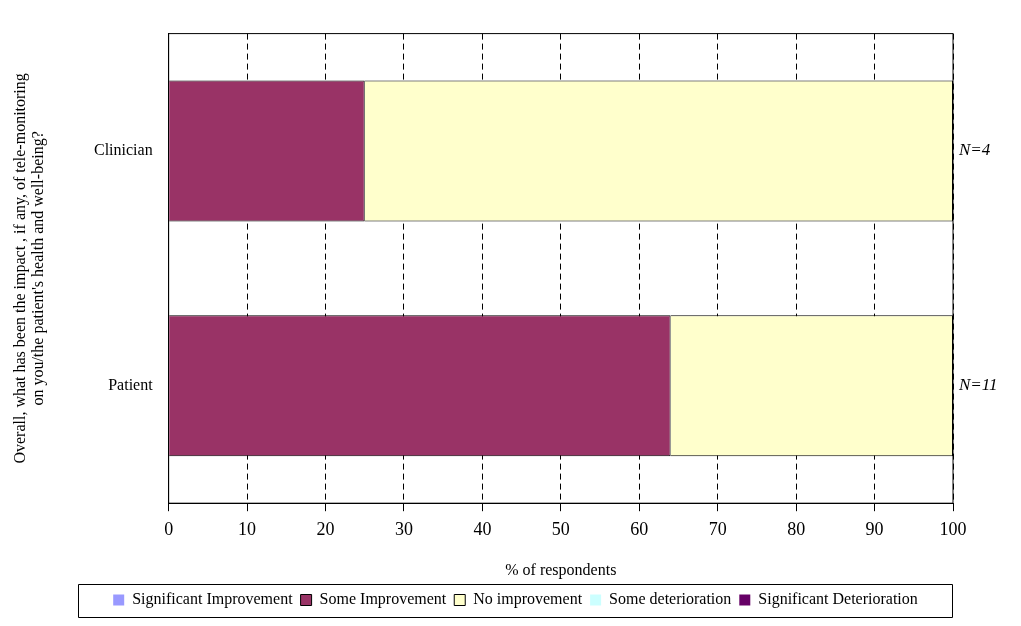 This screenshot has width=1021, height=626. What do you see at coordinates (482, 528) in the screenshot?
I see `x-tick-label: 40` at bounding box center [482, 528].